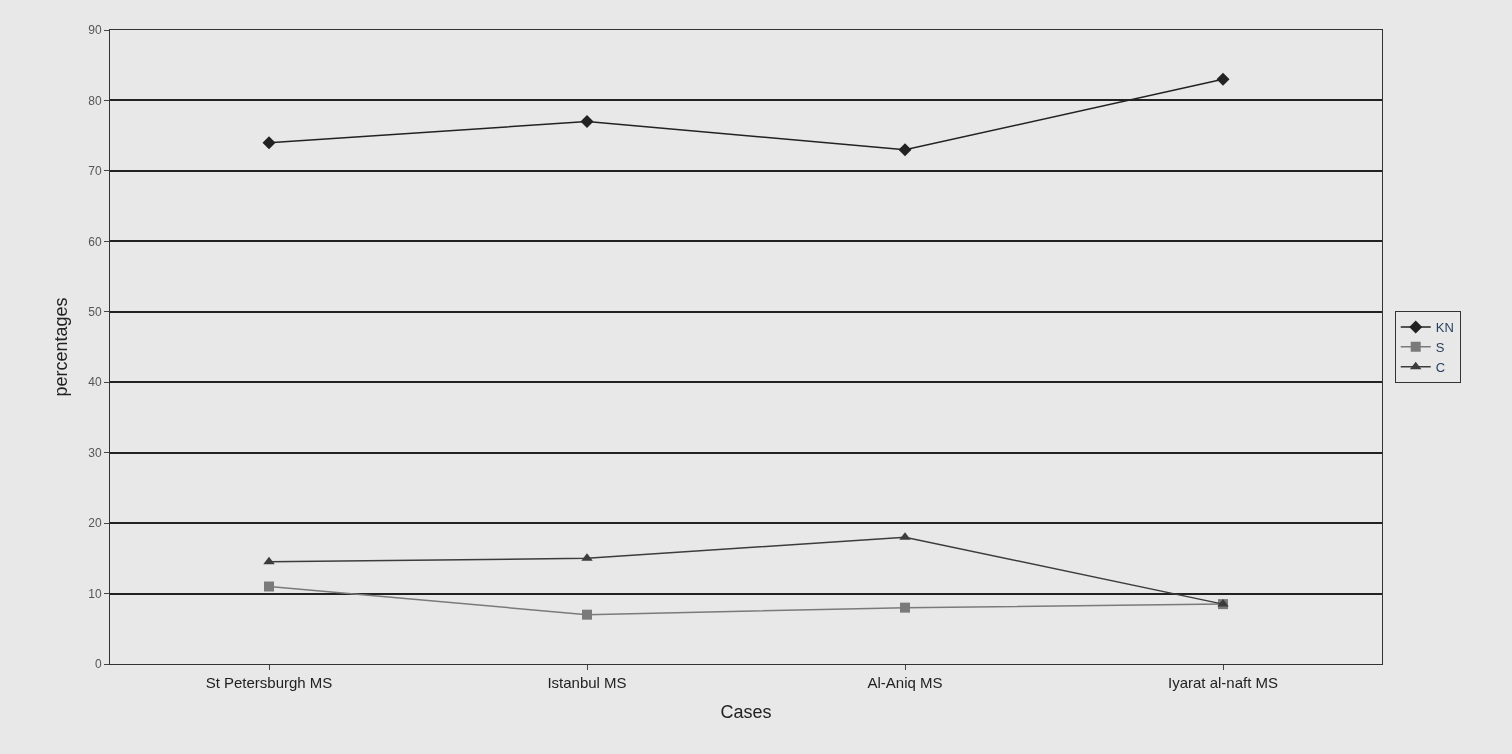 The width and height of the screenshot is (1512, 754). Describe the element at coordinates (95, 311) in the screenshot. I see `y-tick-label: 50` at that location.